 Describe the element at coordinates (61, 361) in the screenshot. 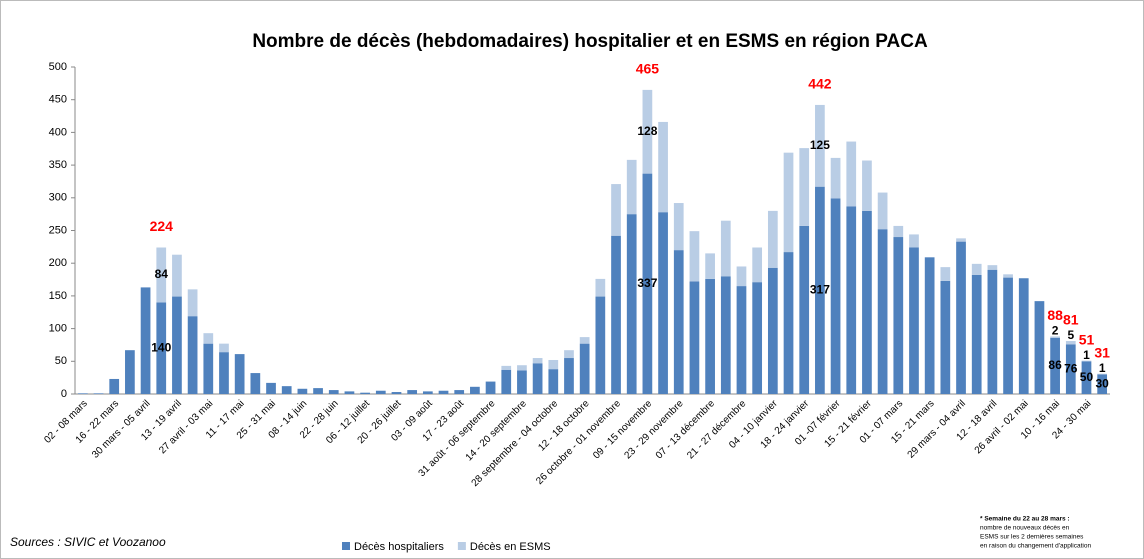

I see `y-tick-label: 50` at that location.